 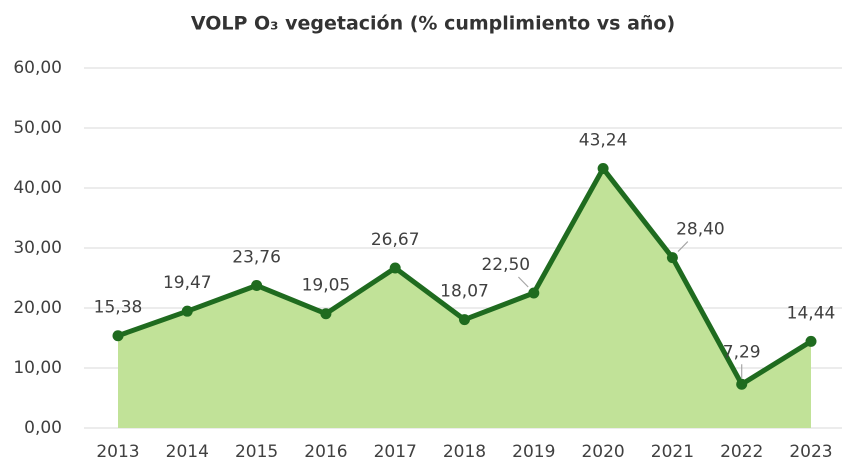 I want to click on y-tick-label: 0,00, so click(x=43, y=428).